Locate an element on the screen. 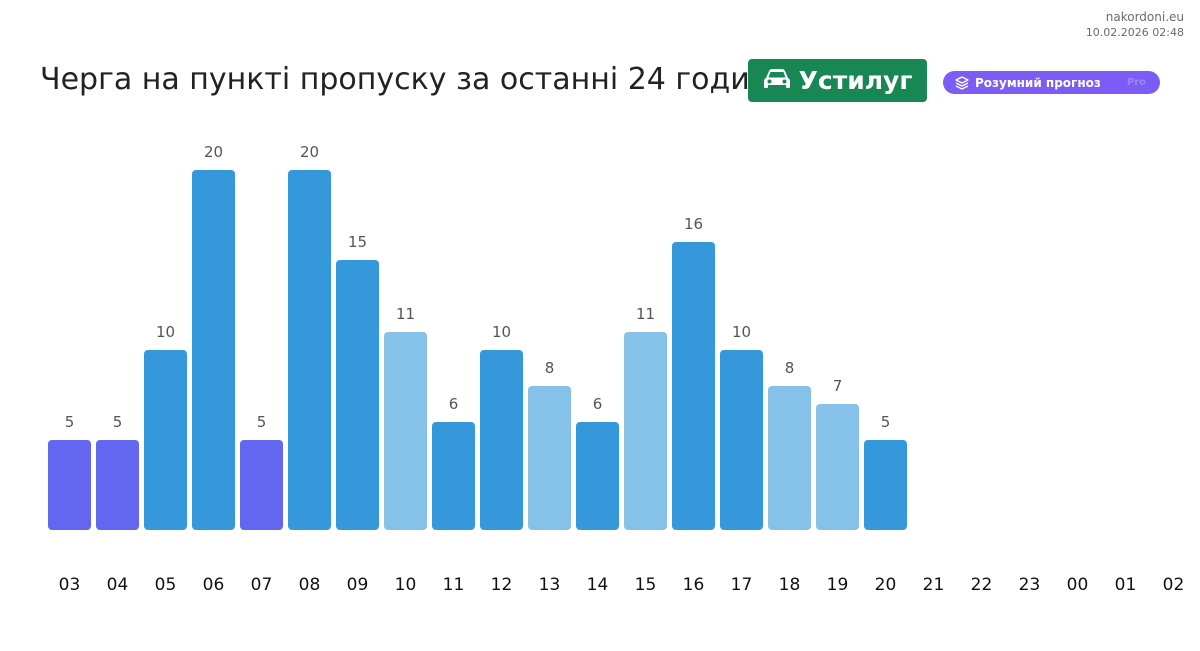  value-label-14: 6 is located at coordinates (598, 404).